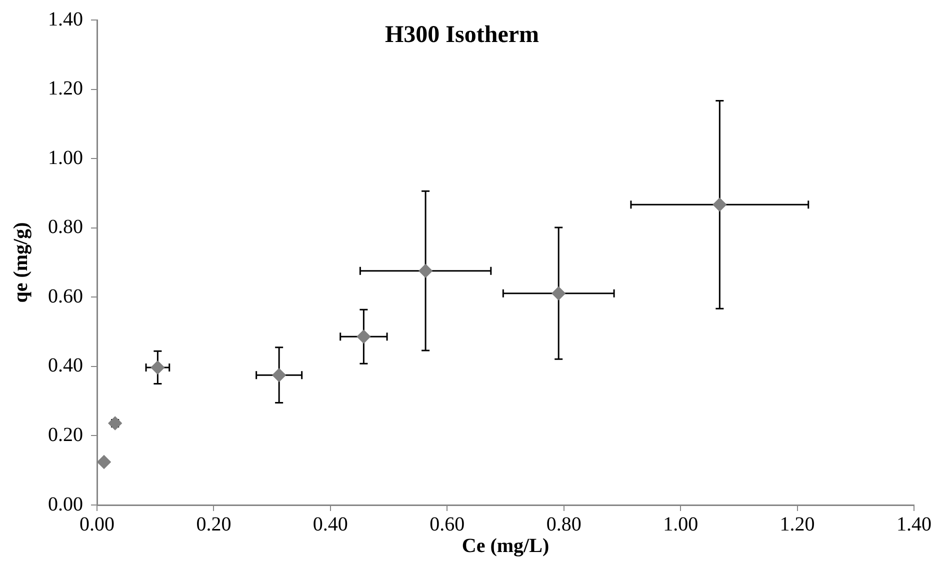 Image resolution: width=942 pixels, height=565 pixels. What do you see at coordinates (914, 524) in the screenshot?
I see `x-tick-label: 1.40` at bounding box center [914, 524].